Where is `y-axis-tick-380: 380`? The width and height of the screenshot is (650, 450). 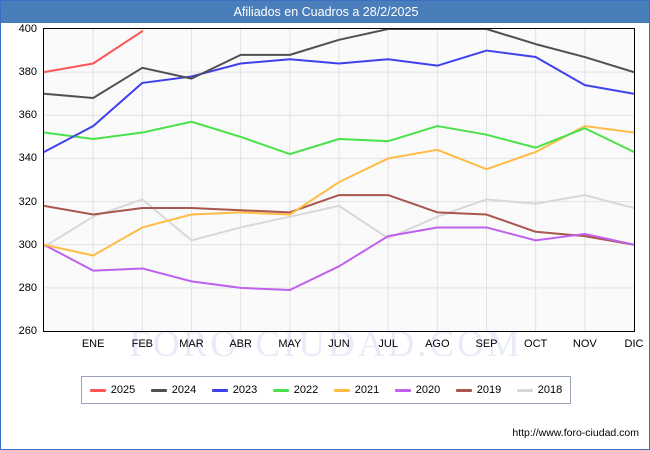 y-axis-tick-380: 380 is located at coordinates (27, 72).